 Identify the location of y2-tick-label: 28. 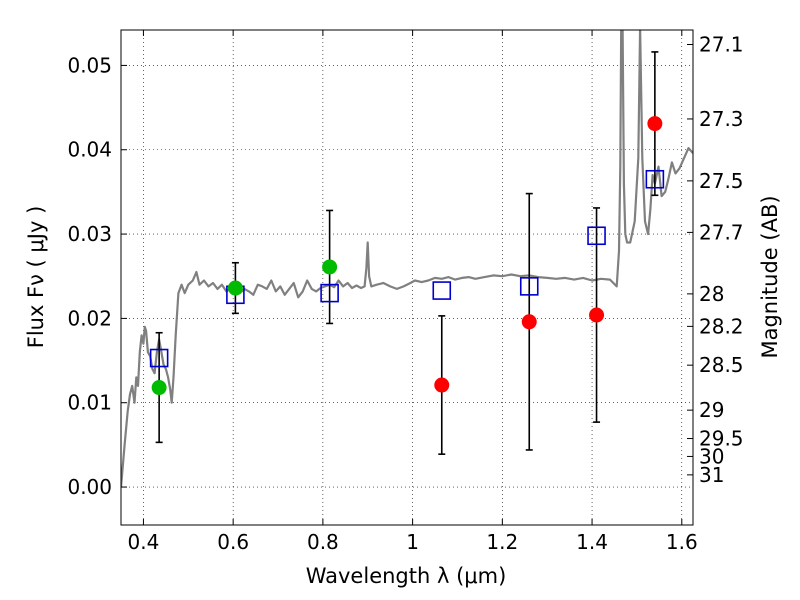
(711, 294).